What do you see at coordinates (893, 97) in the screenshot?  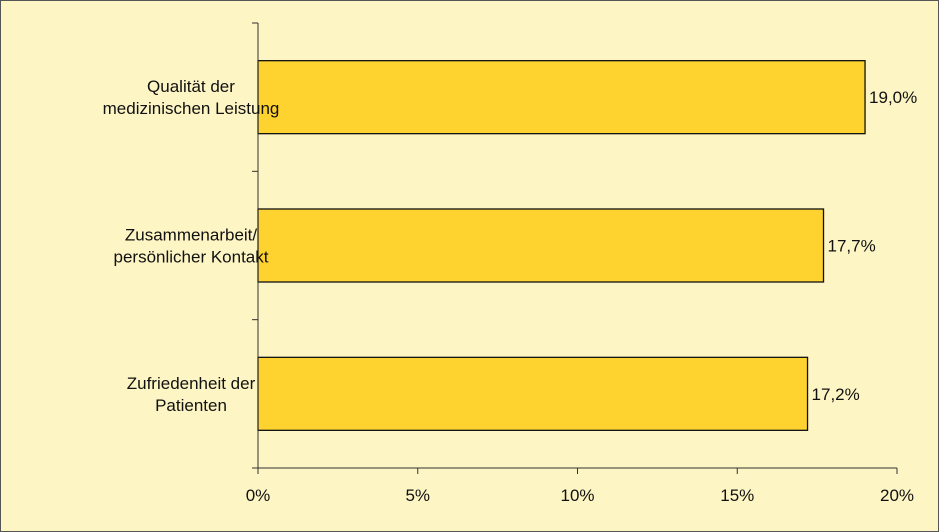 I see `value-label: 19,0%` at bounding box center [893, 97].